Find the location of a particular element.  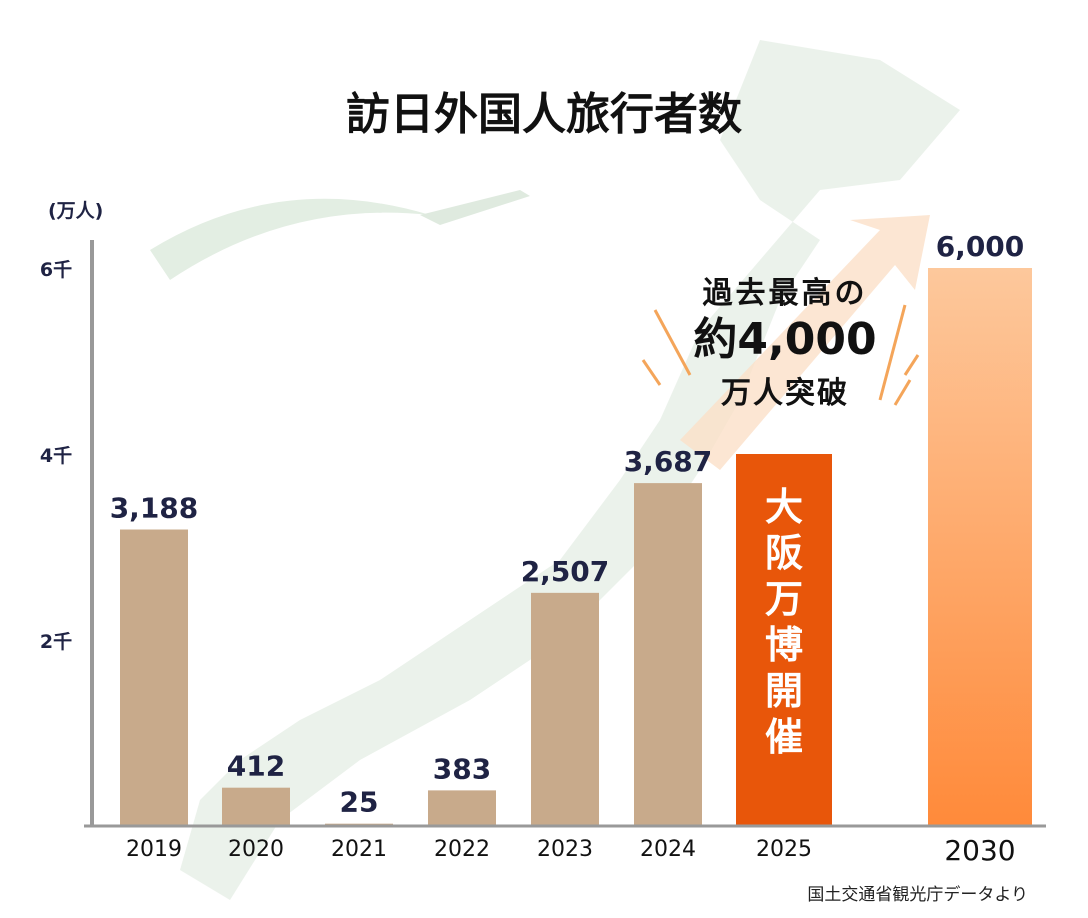

bar-2025 is located at coordinates (784, 640).